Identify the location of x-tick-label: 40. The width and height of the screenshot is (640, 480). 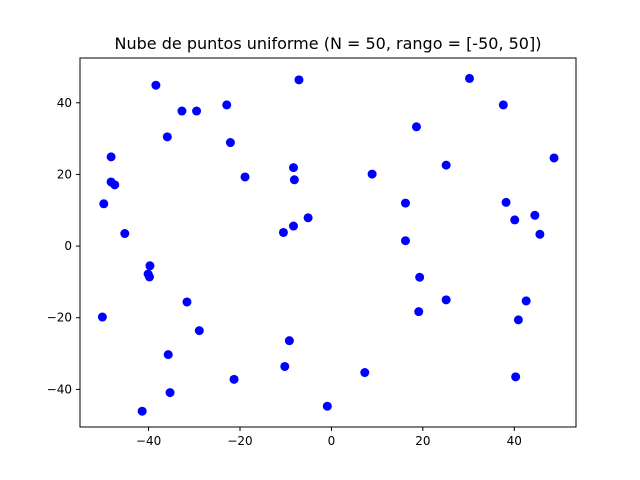
(514, 441).